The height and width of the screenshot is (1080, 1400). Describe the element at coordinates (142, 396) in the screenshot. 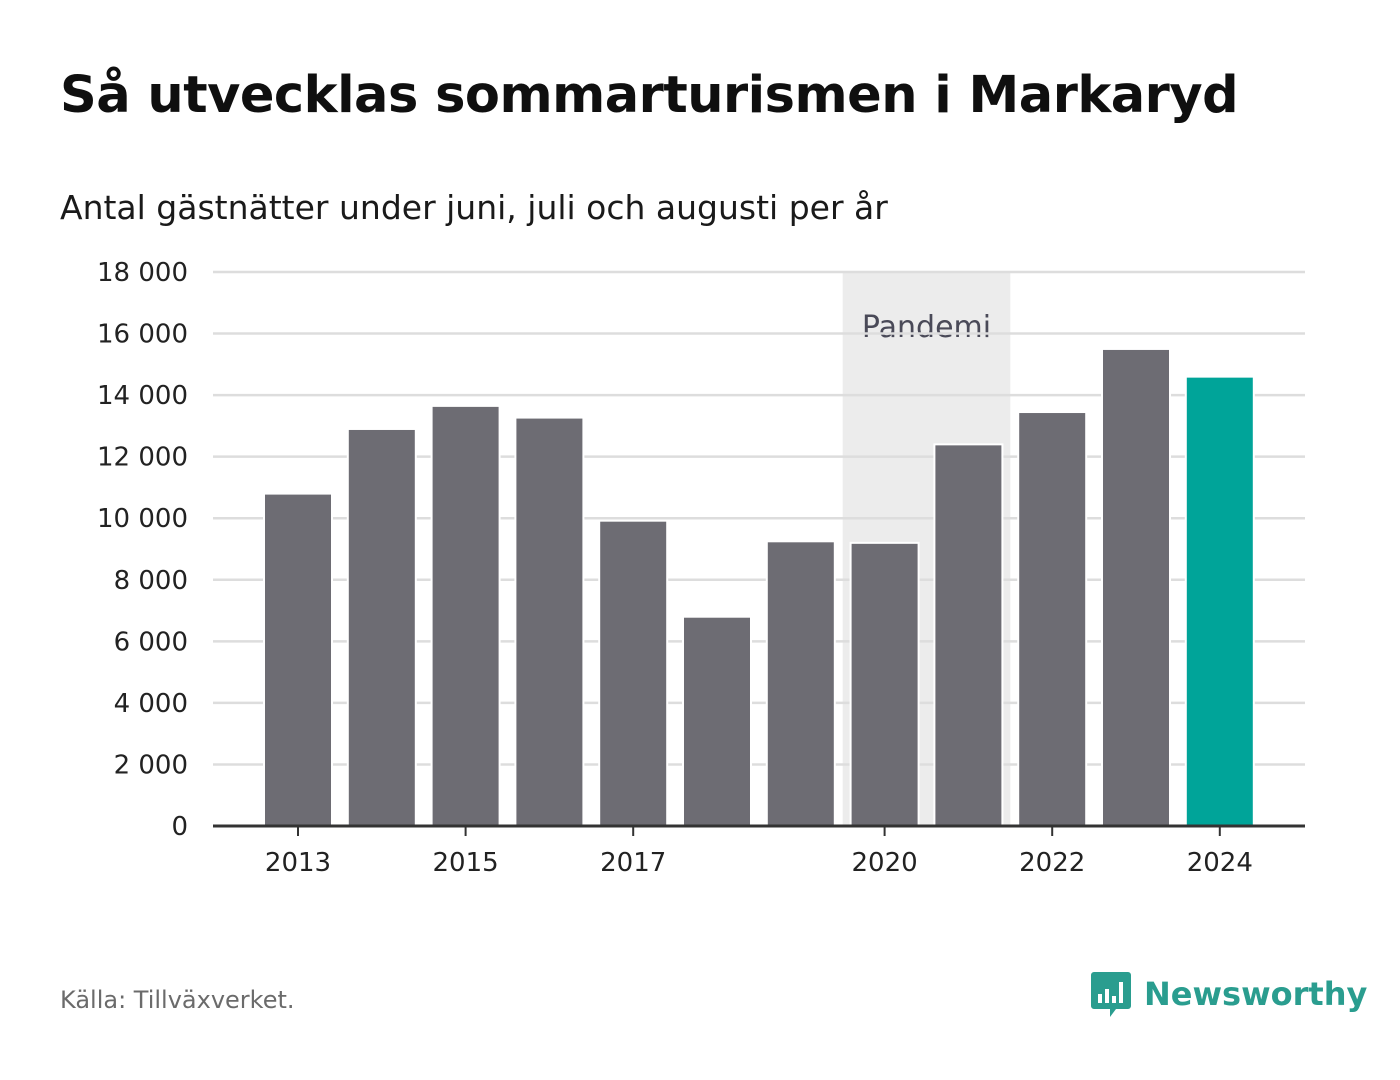

I see `y-tick-label-7: 14 000` at that location.